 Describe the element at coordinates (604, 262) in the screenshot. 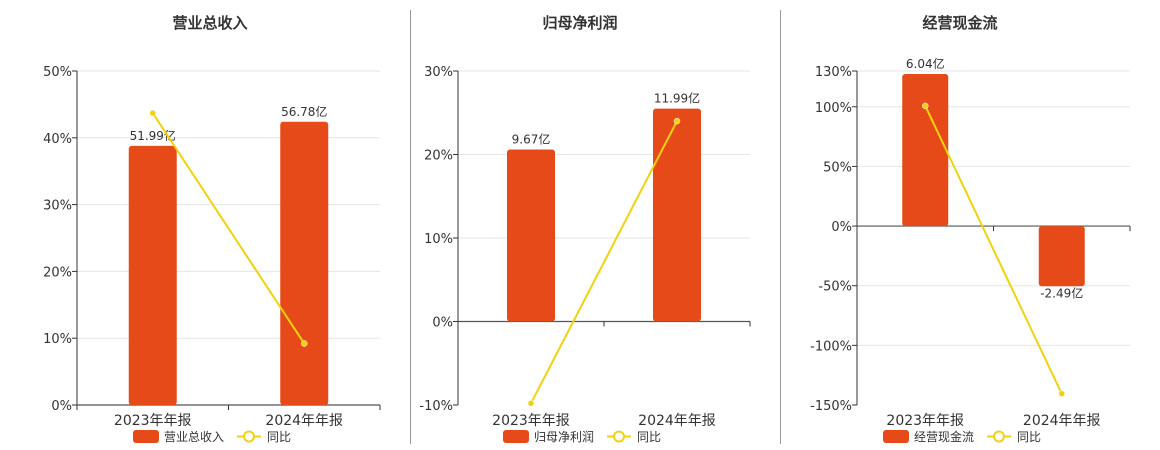

I see `chart2-yoy-line` at that location.